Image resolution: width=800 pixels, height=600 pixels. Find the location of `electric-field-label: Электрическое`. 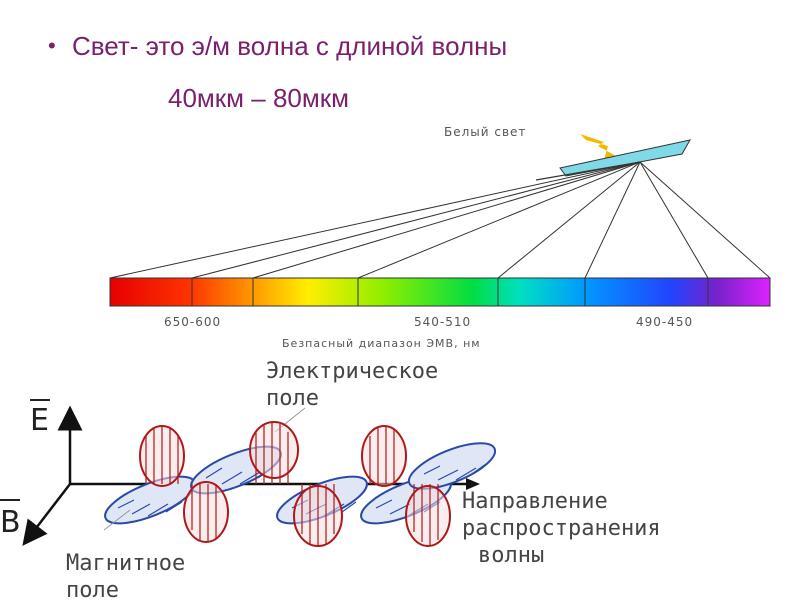

electric-field-label: Электрическое is located at coordinates (352, 371).